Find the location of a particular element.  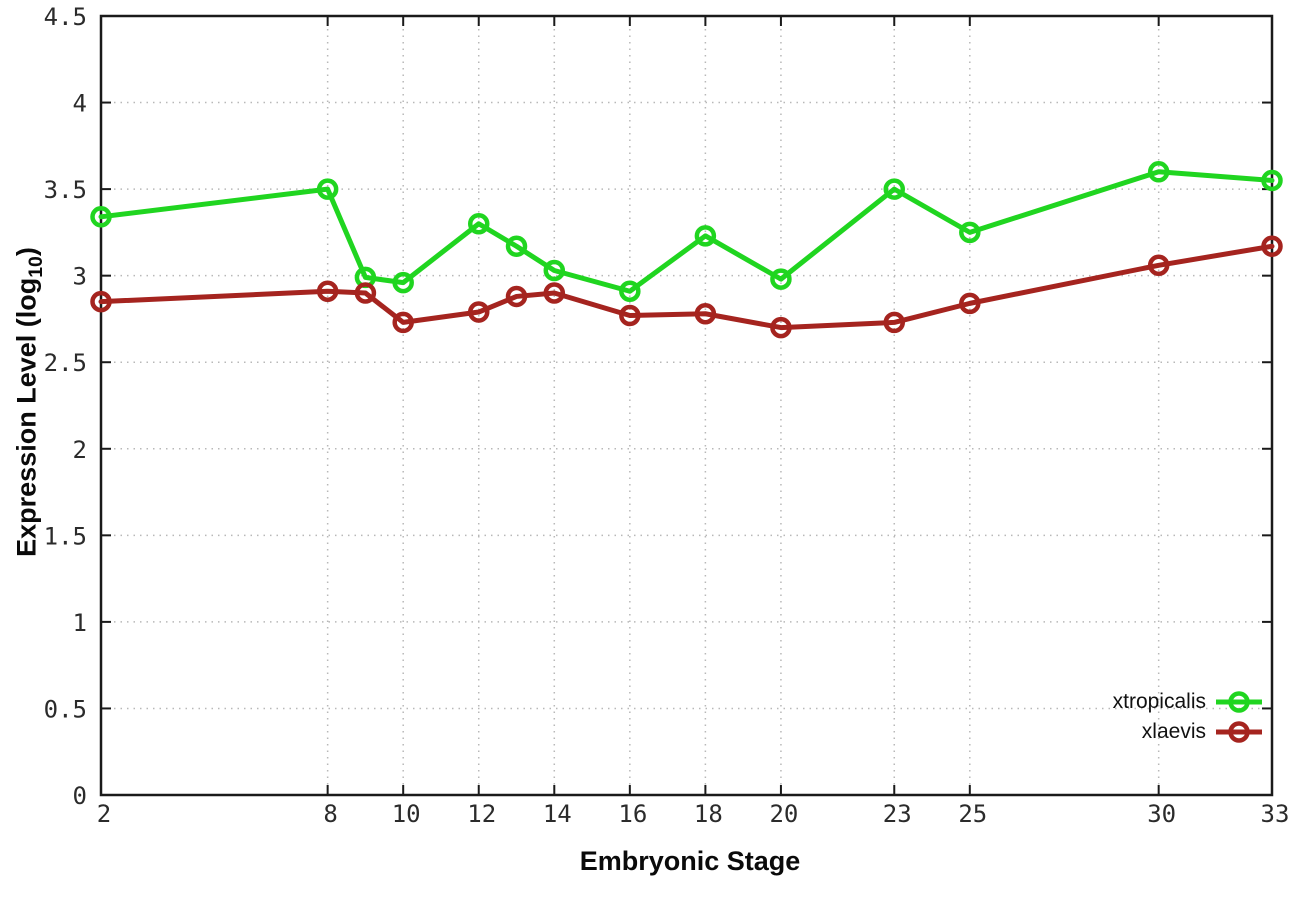

y-tick-label: 1 is located at coordinates (80, 623).